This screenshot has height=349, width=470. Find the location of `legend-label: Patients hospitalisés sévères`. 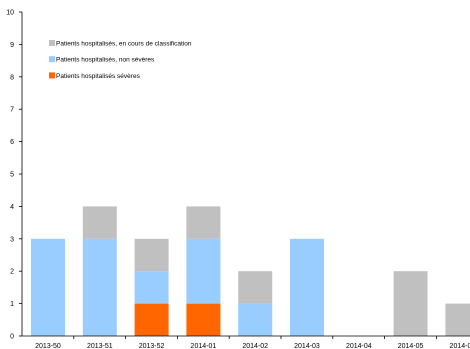

legend-label: Patients hospitalisés sévères is located at coordinates (98, 76).